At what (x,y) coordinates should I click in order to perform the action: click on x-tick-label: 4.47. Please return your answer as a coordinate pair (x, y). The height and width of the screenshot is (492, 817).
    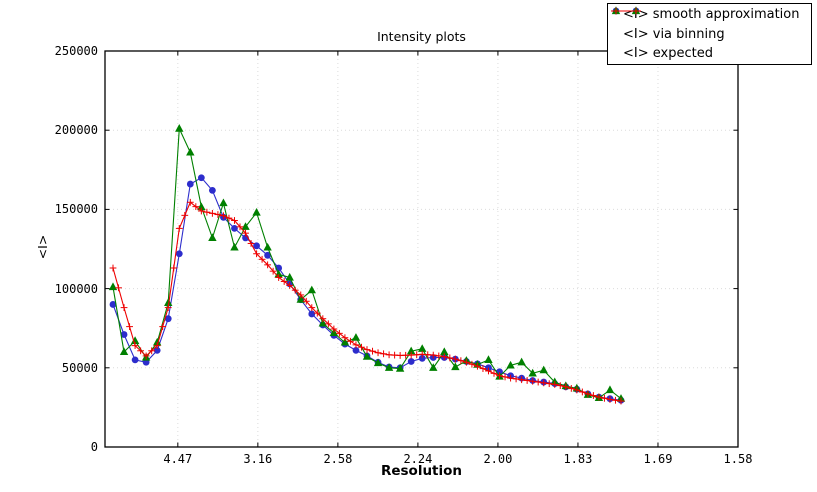
    Looking at the image, I should click on (178, 459).